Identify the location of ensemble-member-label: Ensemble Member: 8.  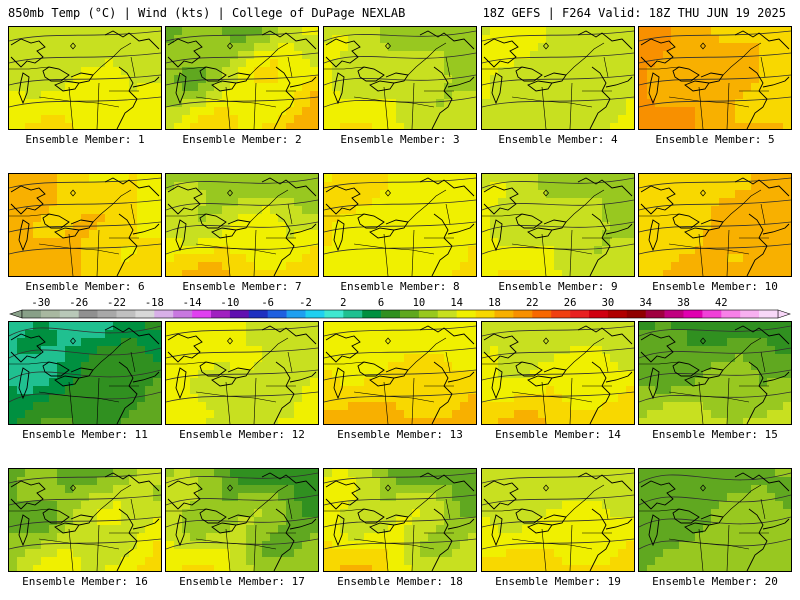
(400, 286).